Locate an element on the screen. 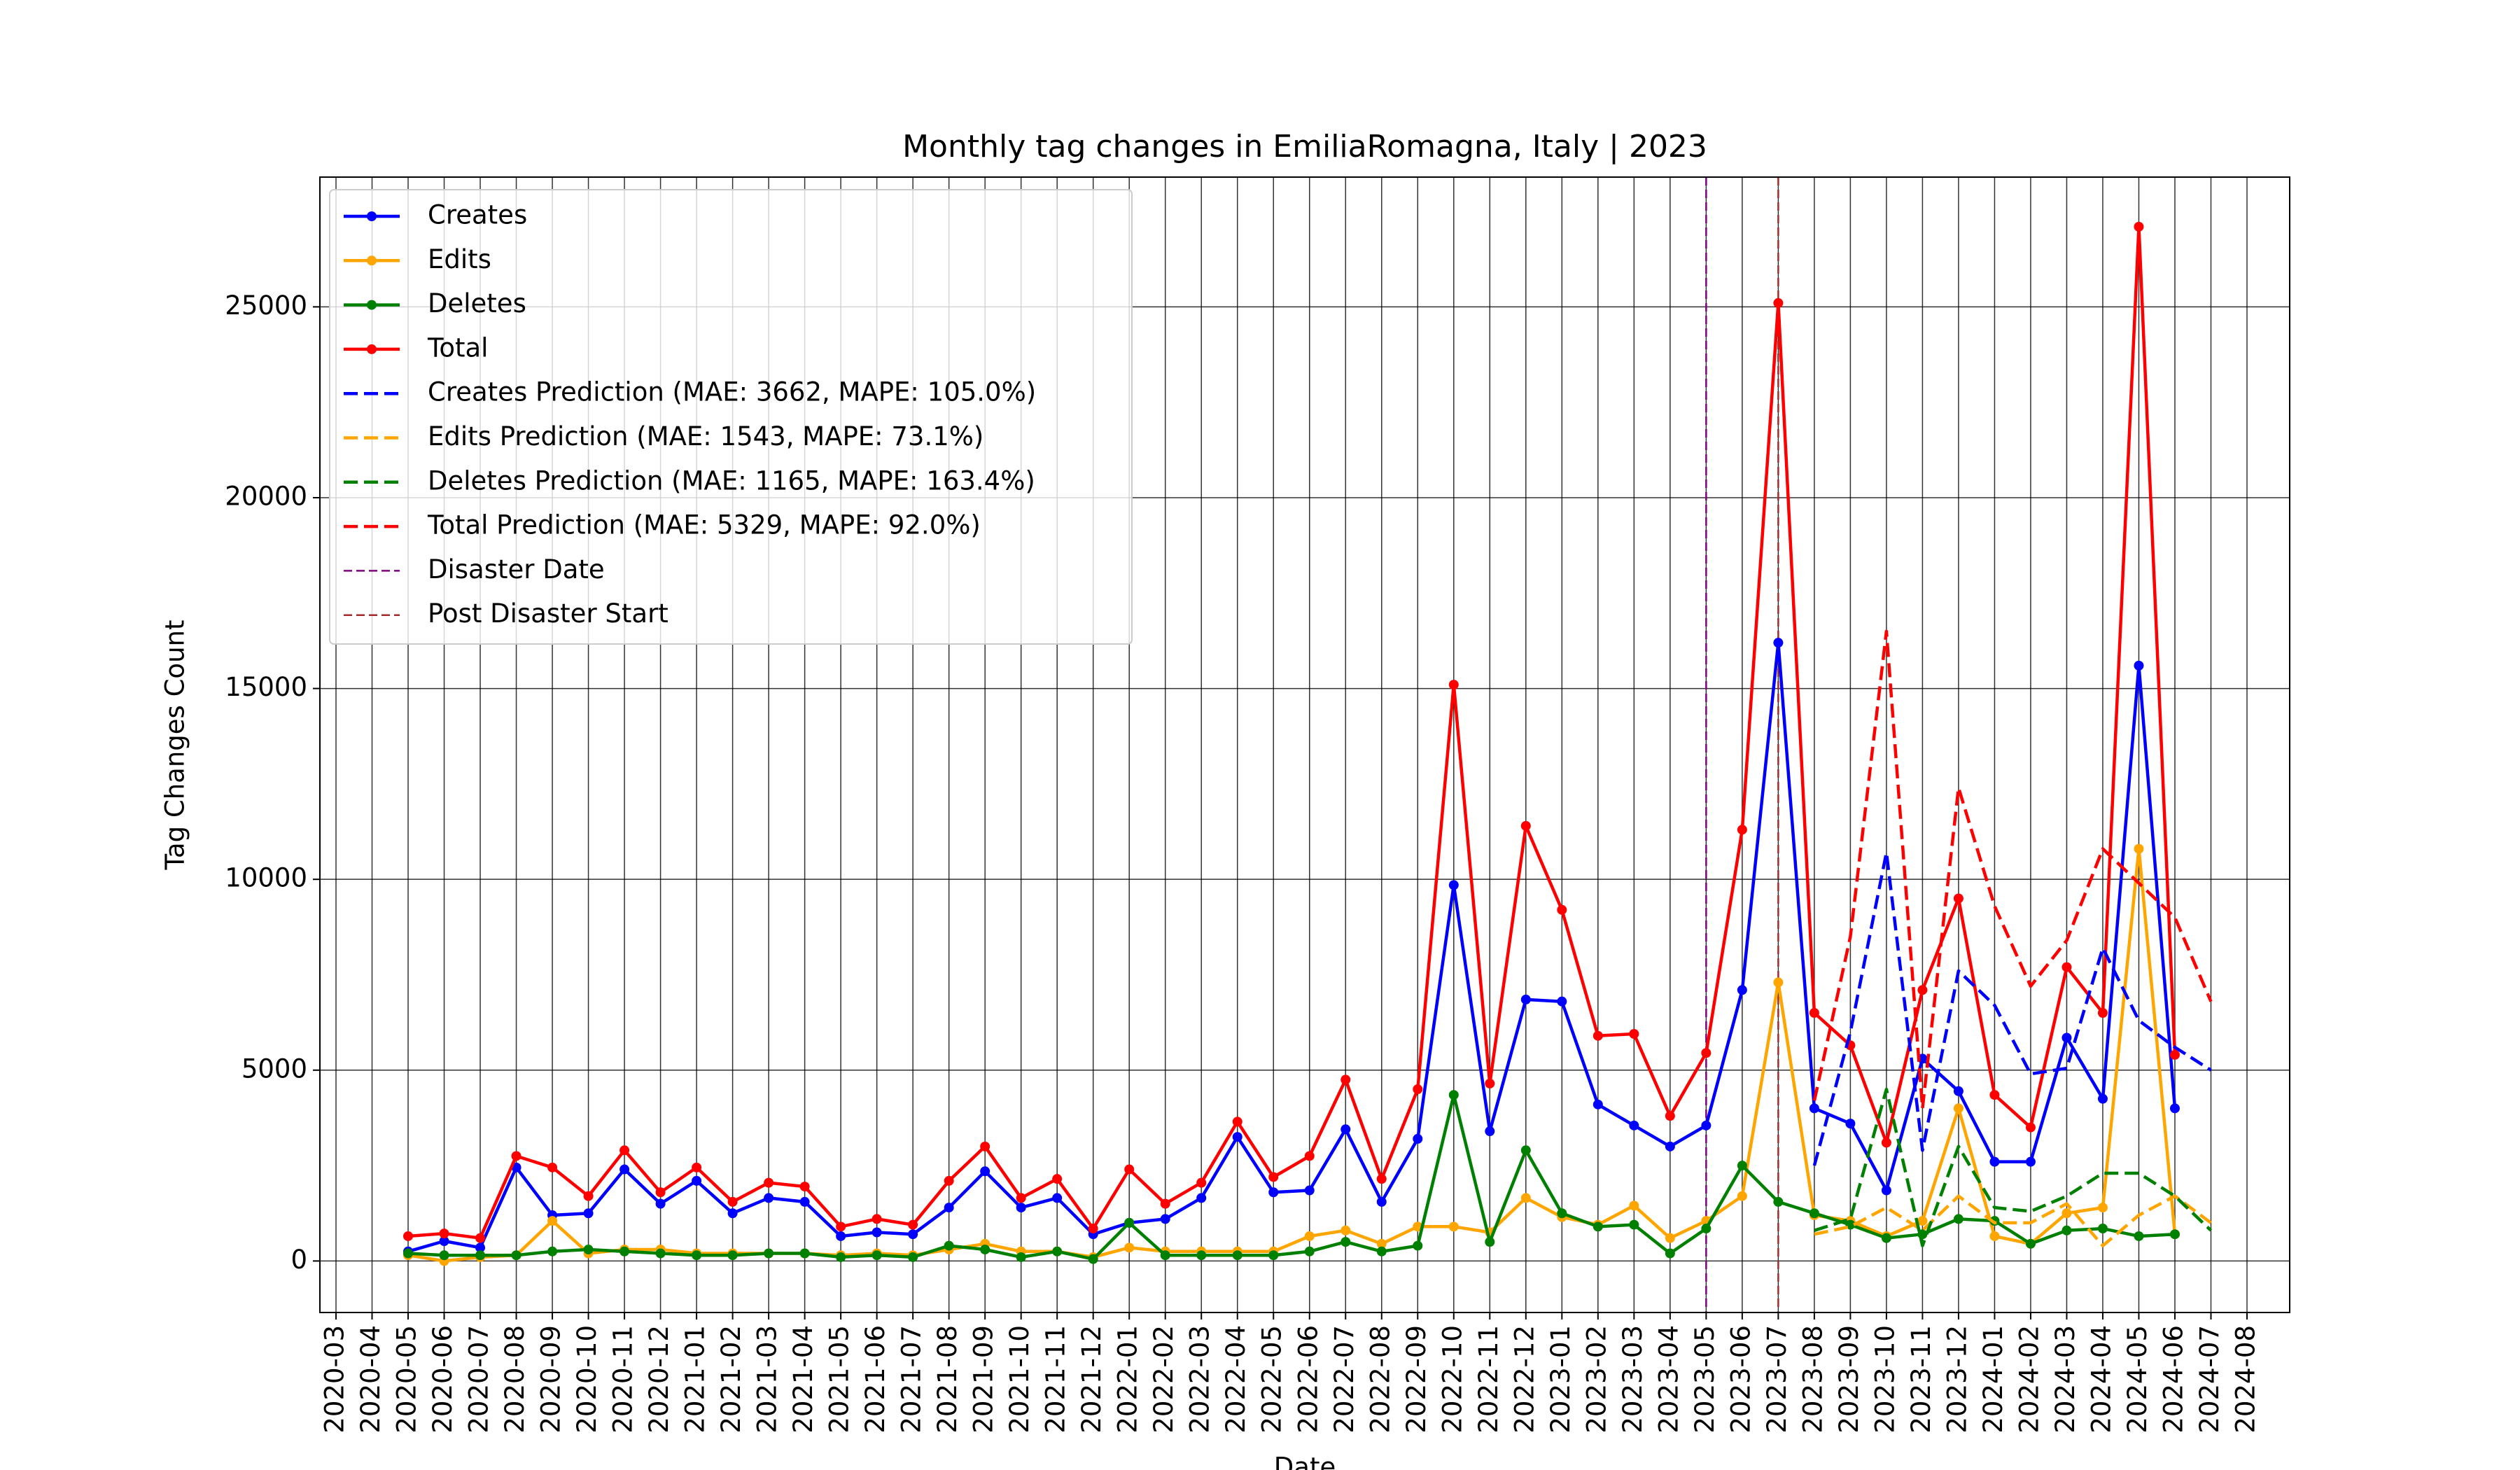  x-tick-label: 2022-05 is located at coordinates (1272, 1379).